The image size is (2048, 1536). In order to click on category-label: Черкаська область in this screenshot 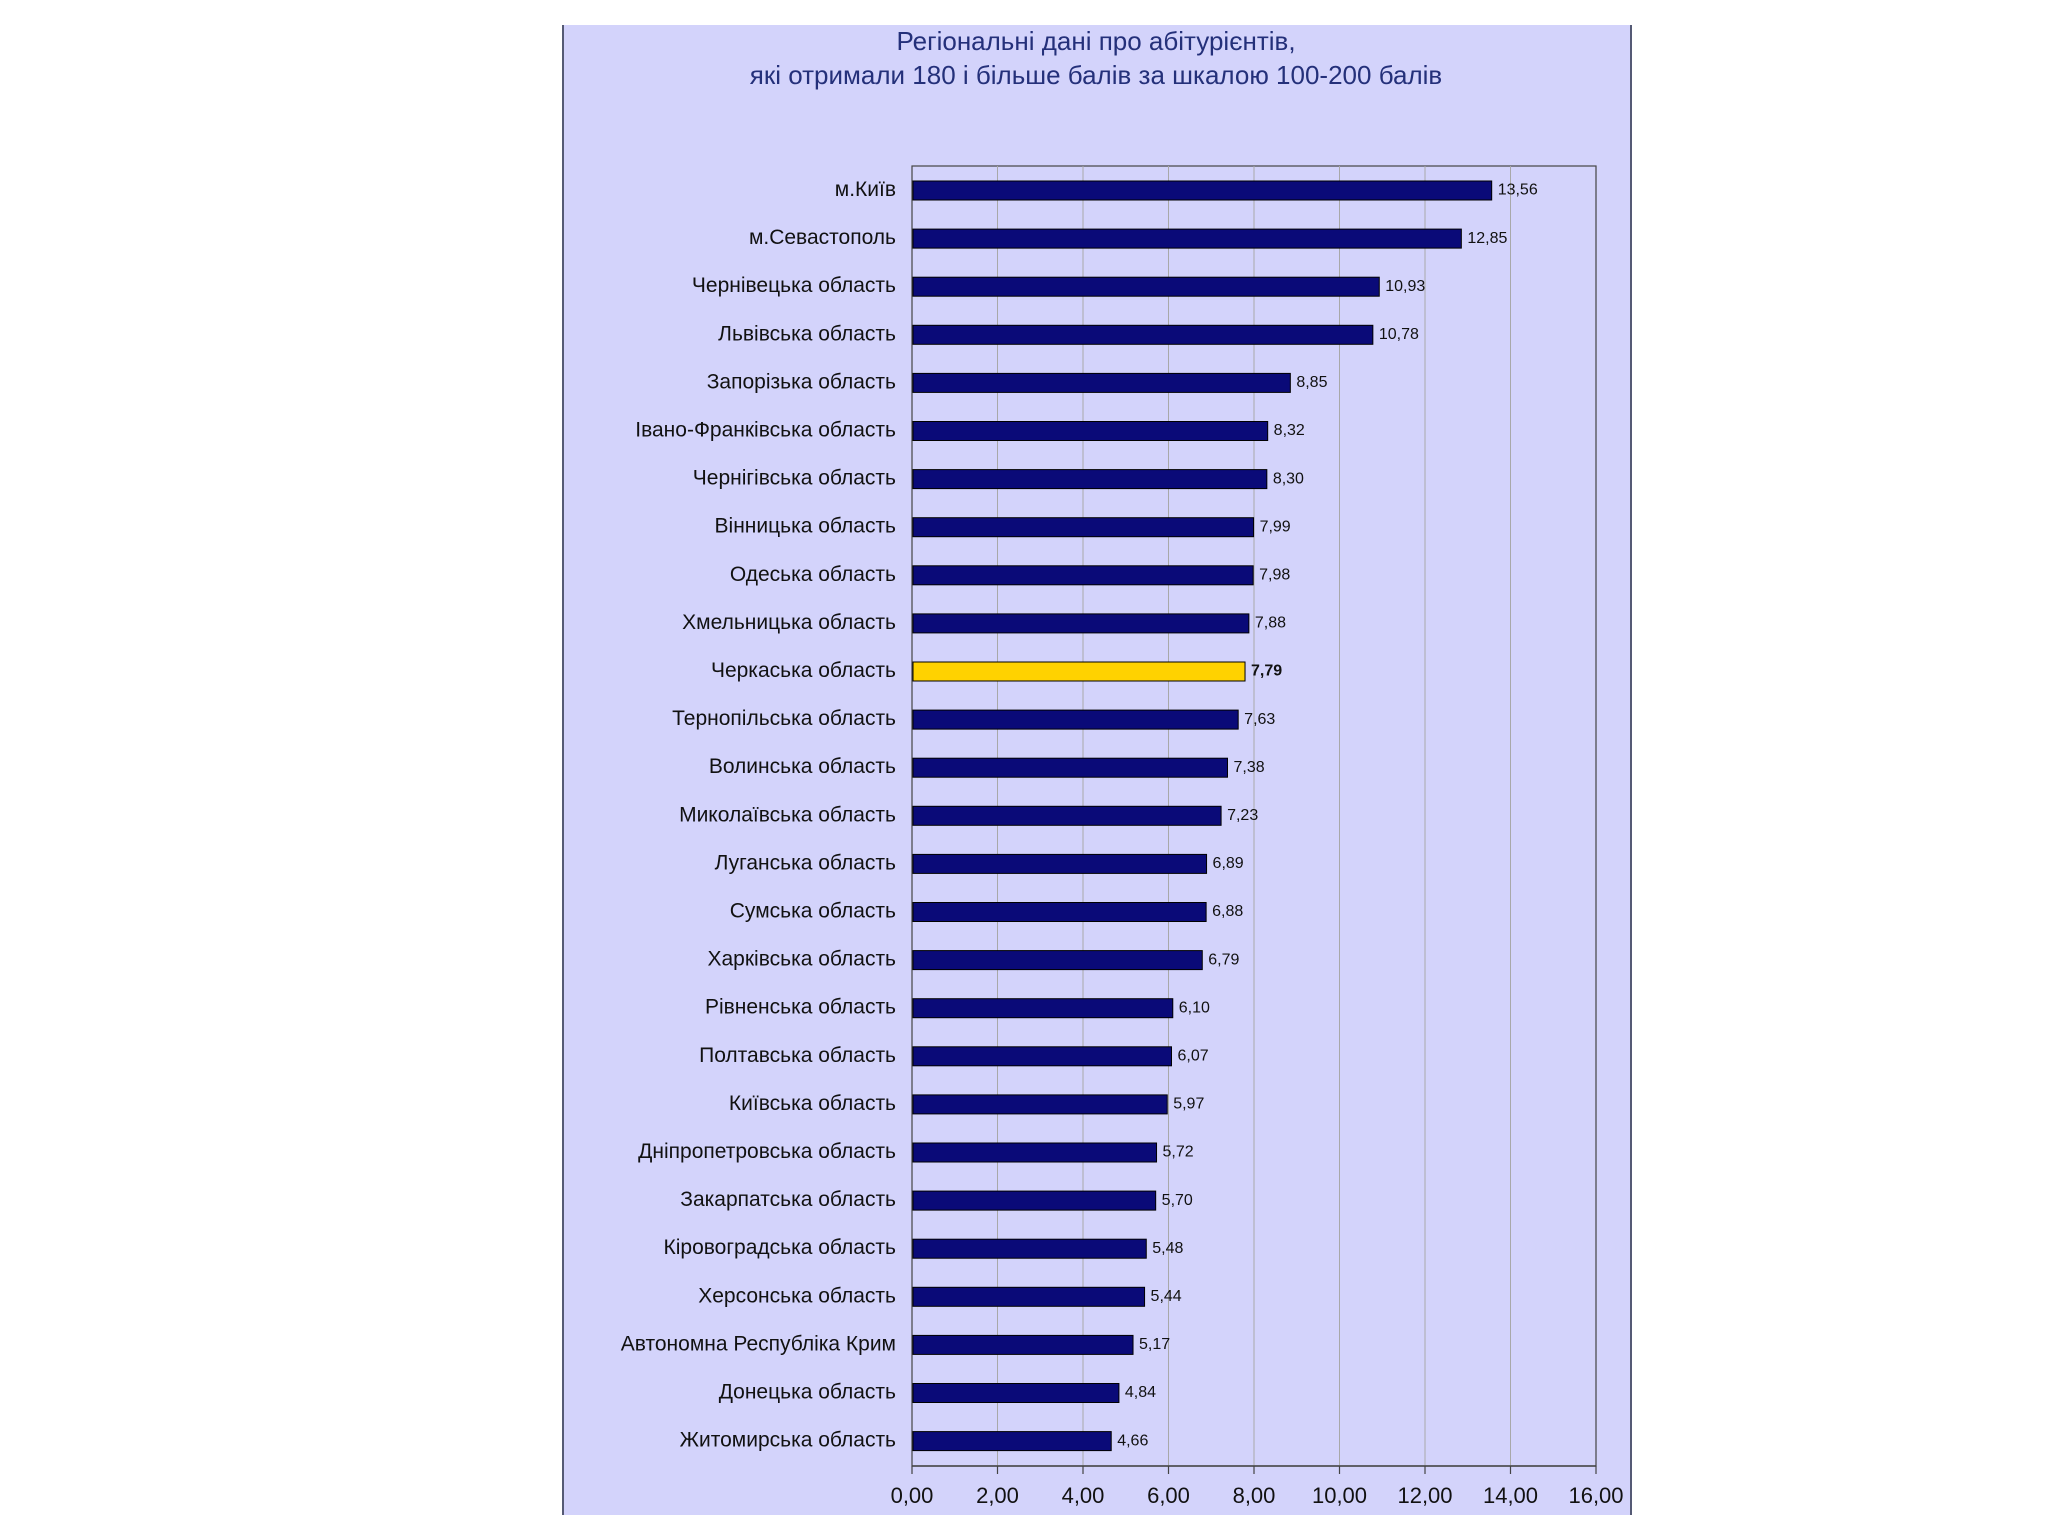, I will do `click(803, 670)`.